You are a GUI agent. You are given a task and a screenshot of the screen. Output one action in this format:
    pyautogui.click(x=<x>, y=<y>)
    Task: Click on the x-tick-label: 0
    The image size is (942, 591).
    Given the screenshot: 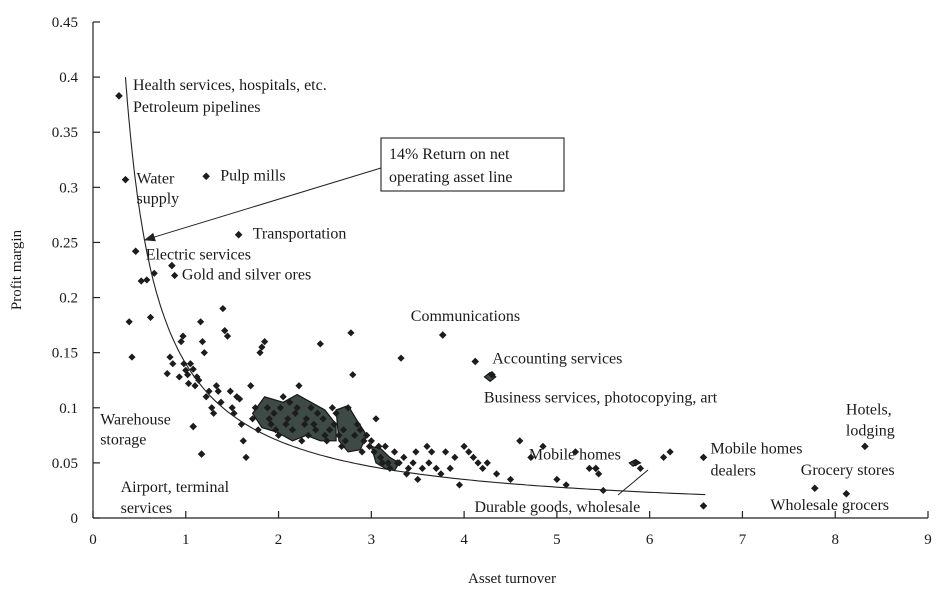 What is the action you would take?
    pyautogui.click(x=93, y=540)
    